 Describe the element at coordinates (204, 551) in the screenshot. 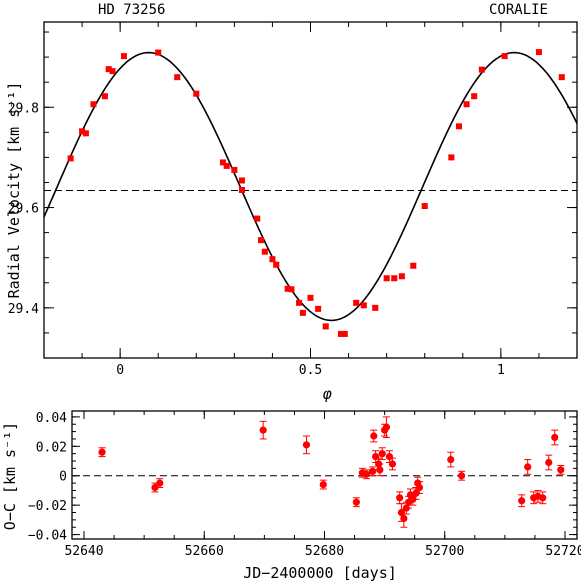

I see `x-tick-label: 52660` at that location.